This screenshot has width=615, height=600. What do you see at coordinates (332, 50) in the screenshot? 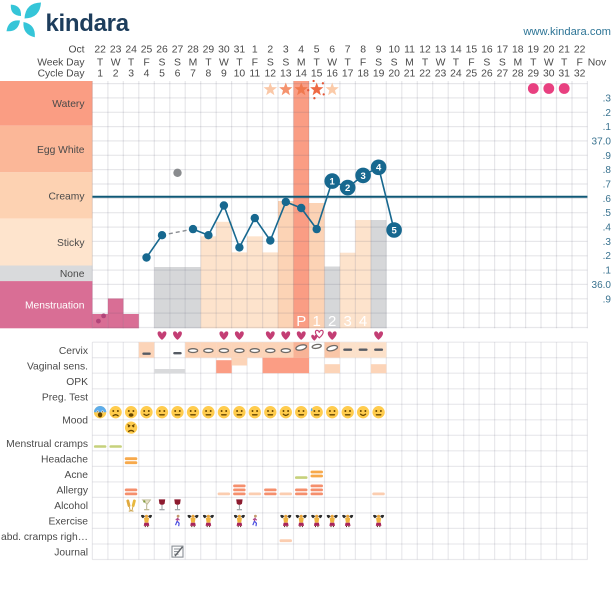
I see `svg-text: 6` at bounding box center [332, 50].